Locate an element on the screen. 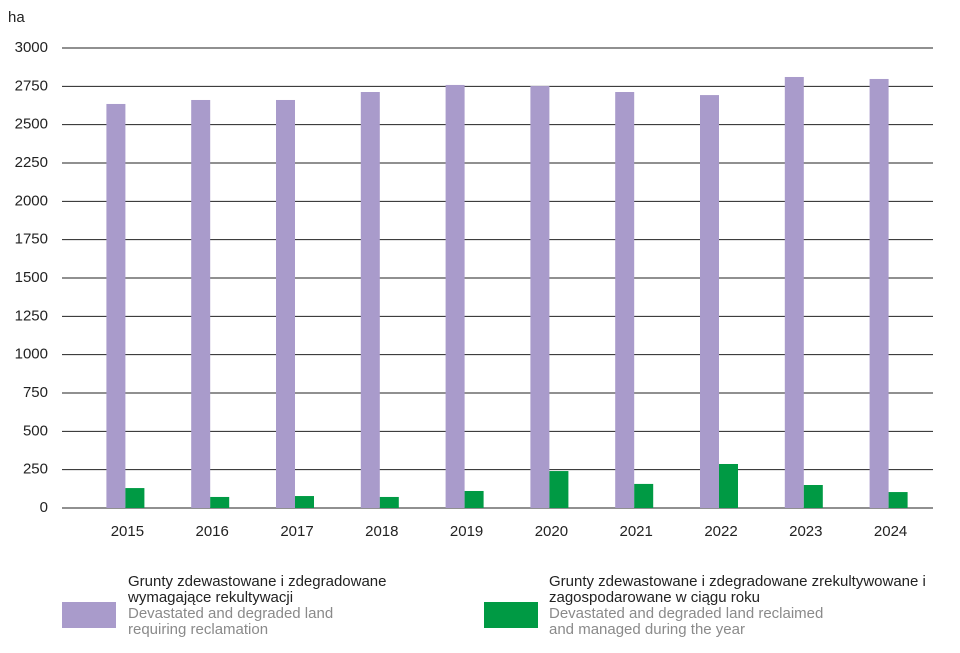  y-tick-label: 2500 is located at coordinates (31, 124).